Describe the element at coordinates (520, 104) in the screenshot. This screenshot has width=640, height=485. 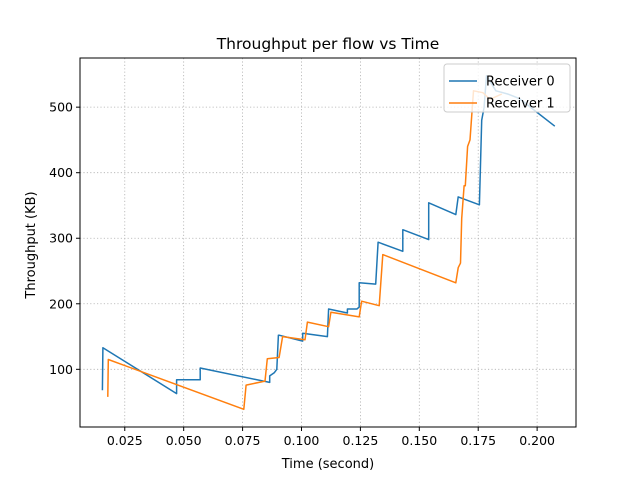
I see `legend-label: Receiver 1` at that location.